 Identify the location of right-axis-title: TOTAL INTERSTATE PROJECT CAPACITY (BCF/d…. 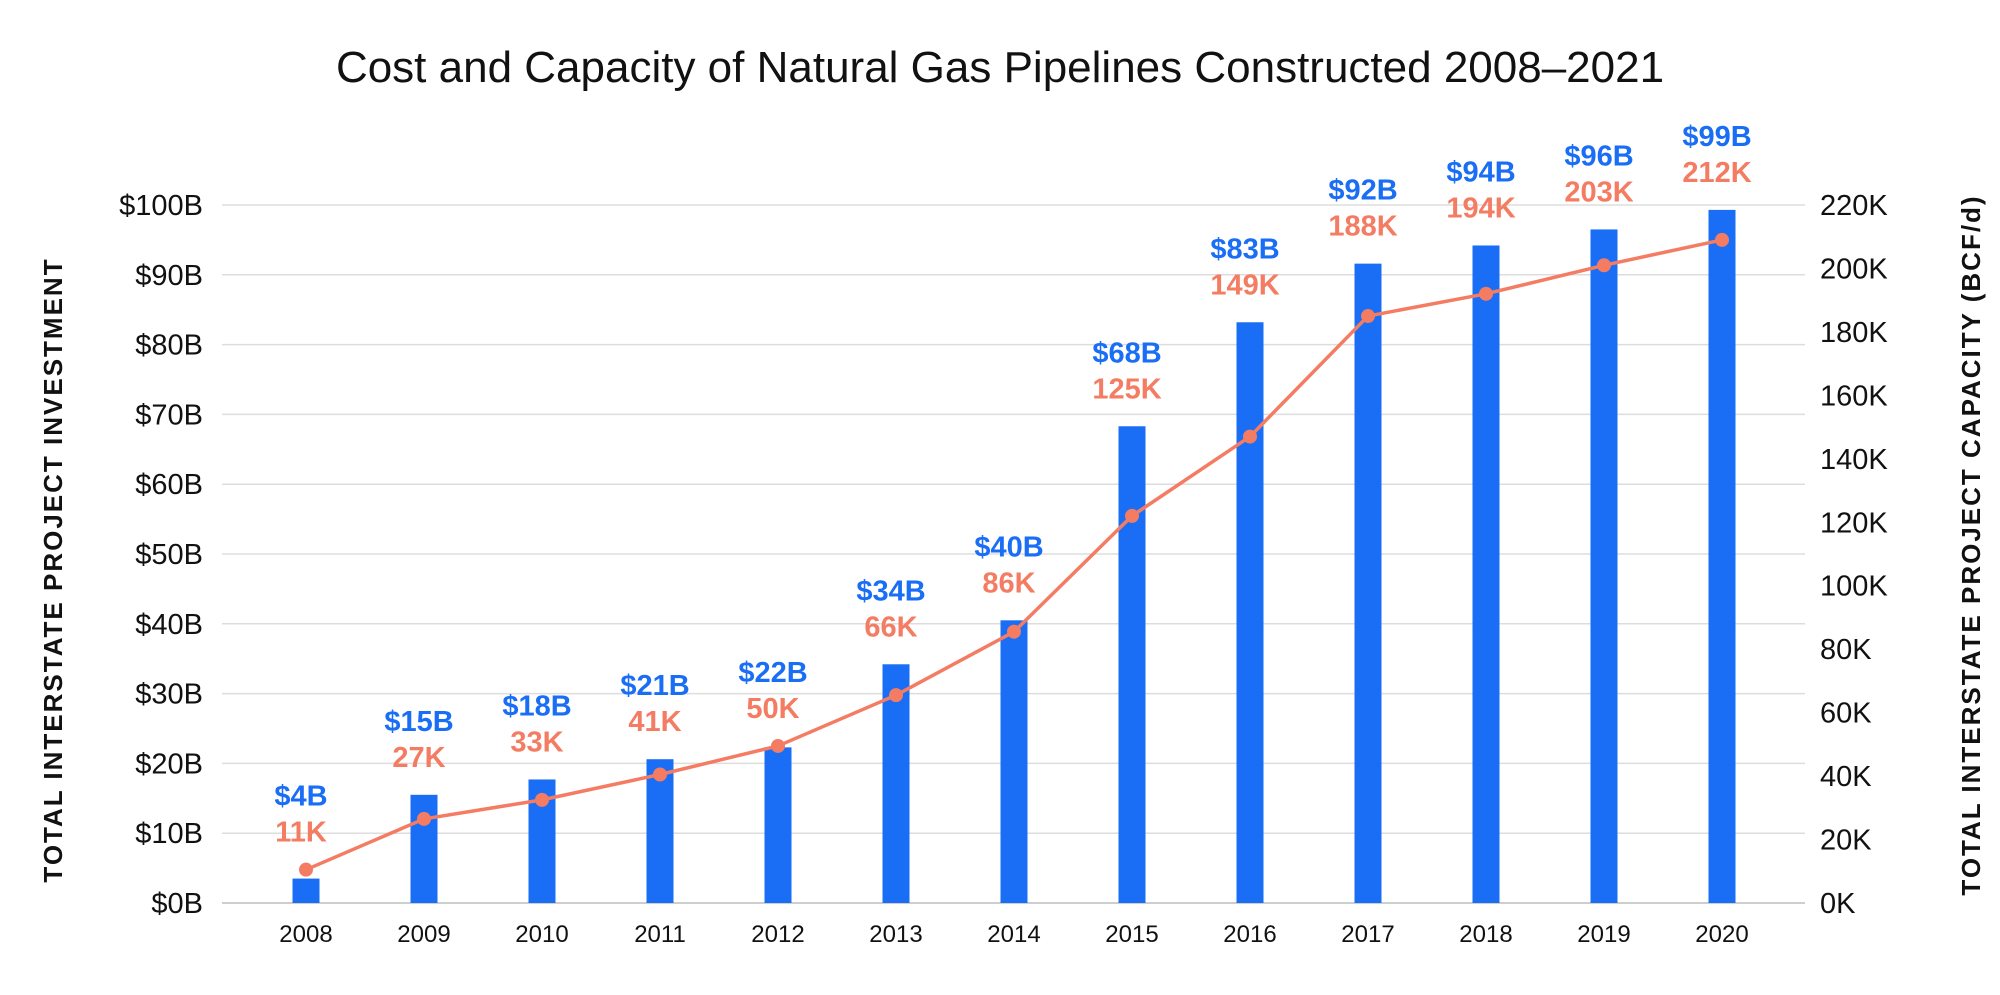
(1971, 544).